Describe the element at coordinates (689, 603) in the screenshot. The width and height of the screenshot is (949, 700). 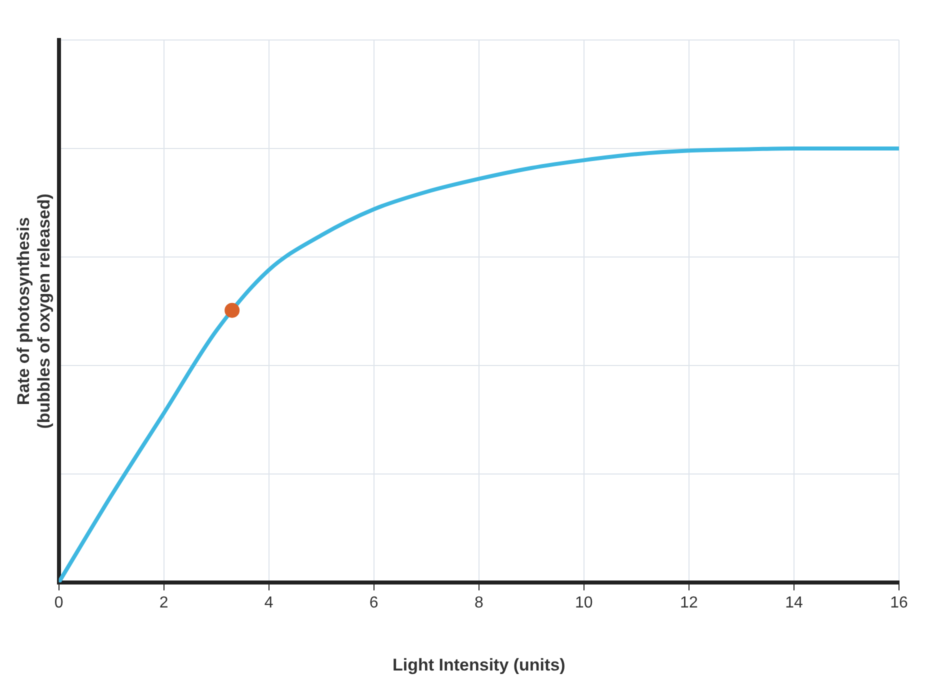
I see `x-tick-label: 12` at that location.